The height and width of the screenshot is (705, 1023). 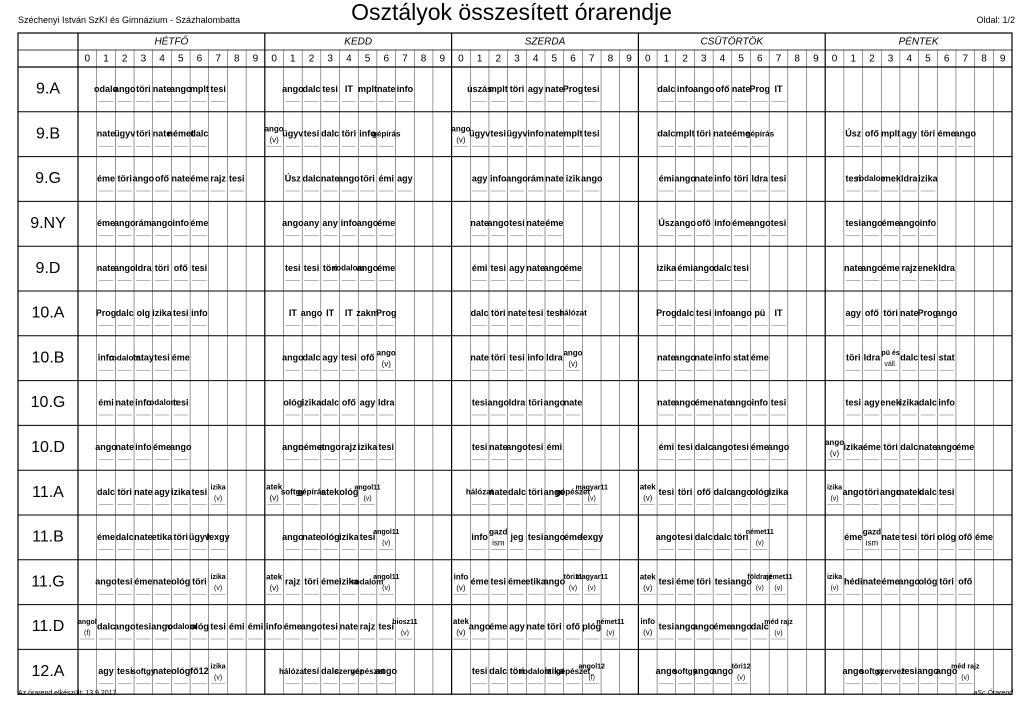 What do you see at coordinates (965, 667) in the screenshot?
I see `lesson-cell: méd rajz` at bounding box center [965, 667].